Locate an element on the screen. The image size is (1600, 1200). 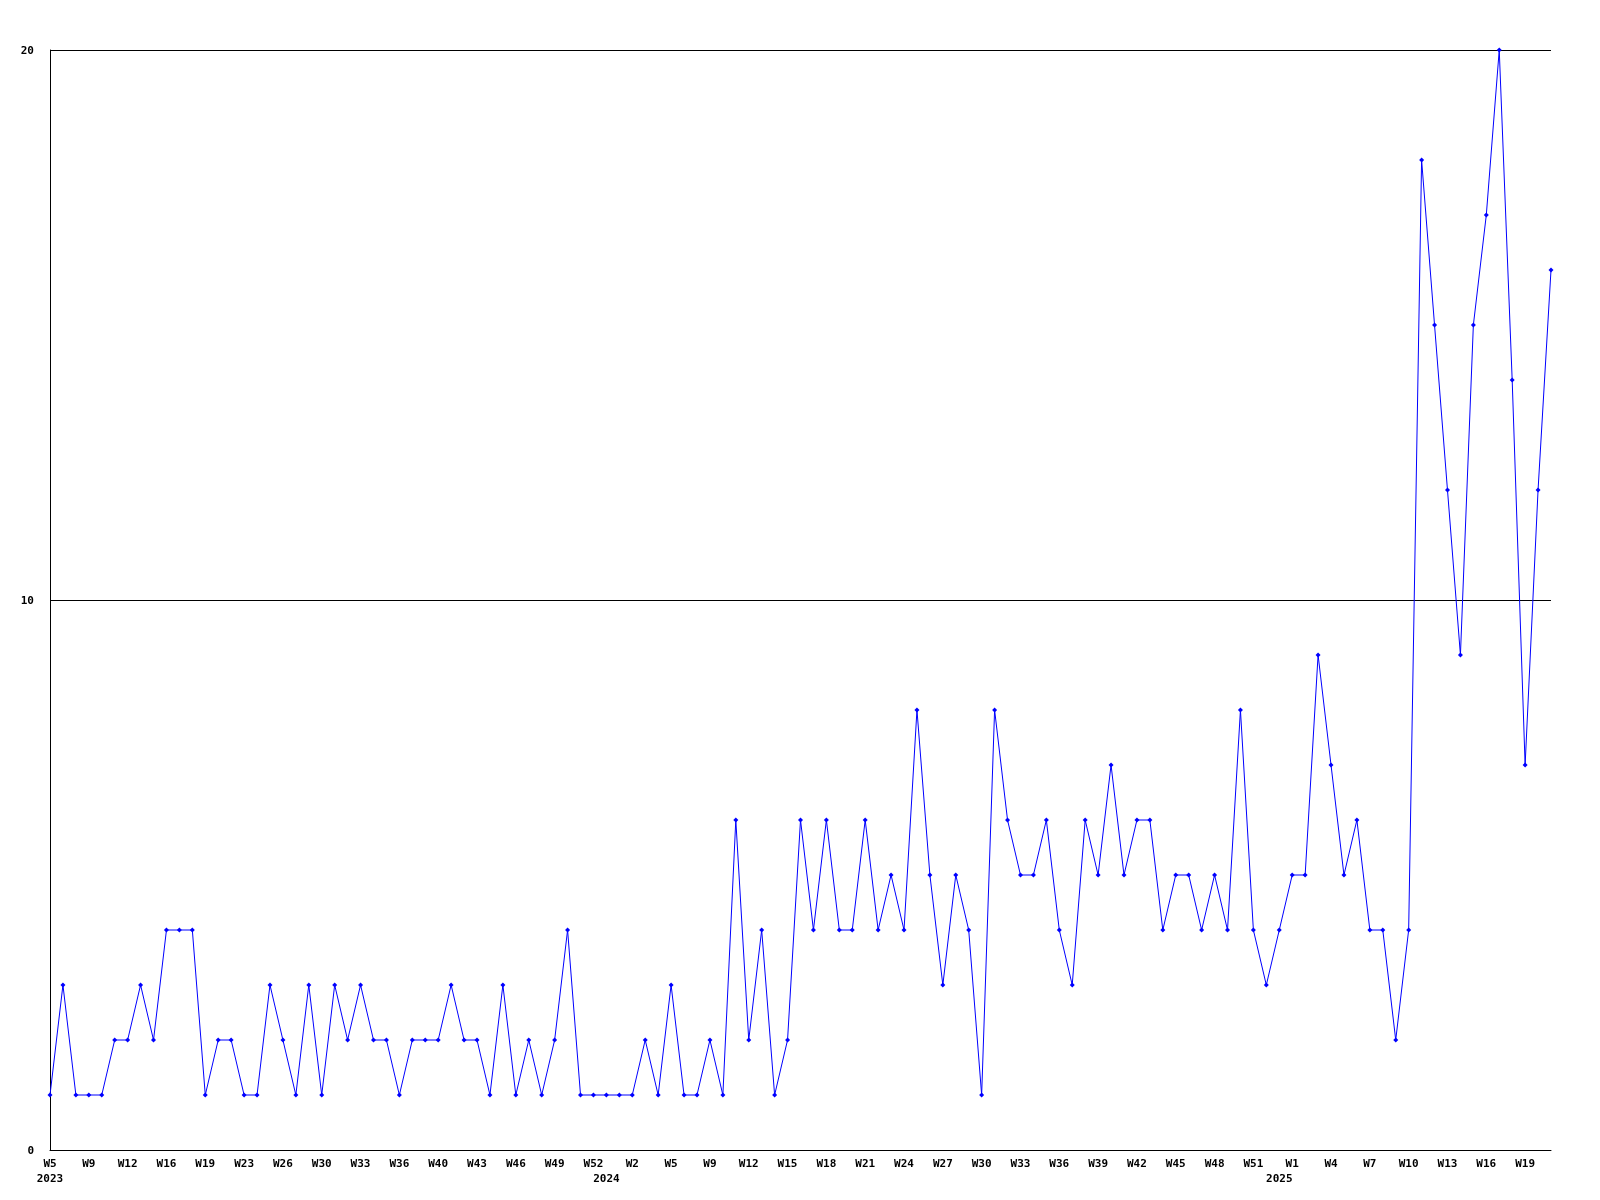
x-tick-label: W15 is located at coordinates (787, 1163).